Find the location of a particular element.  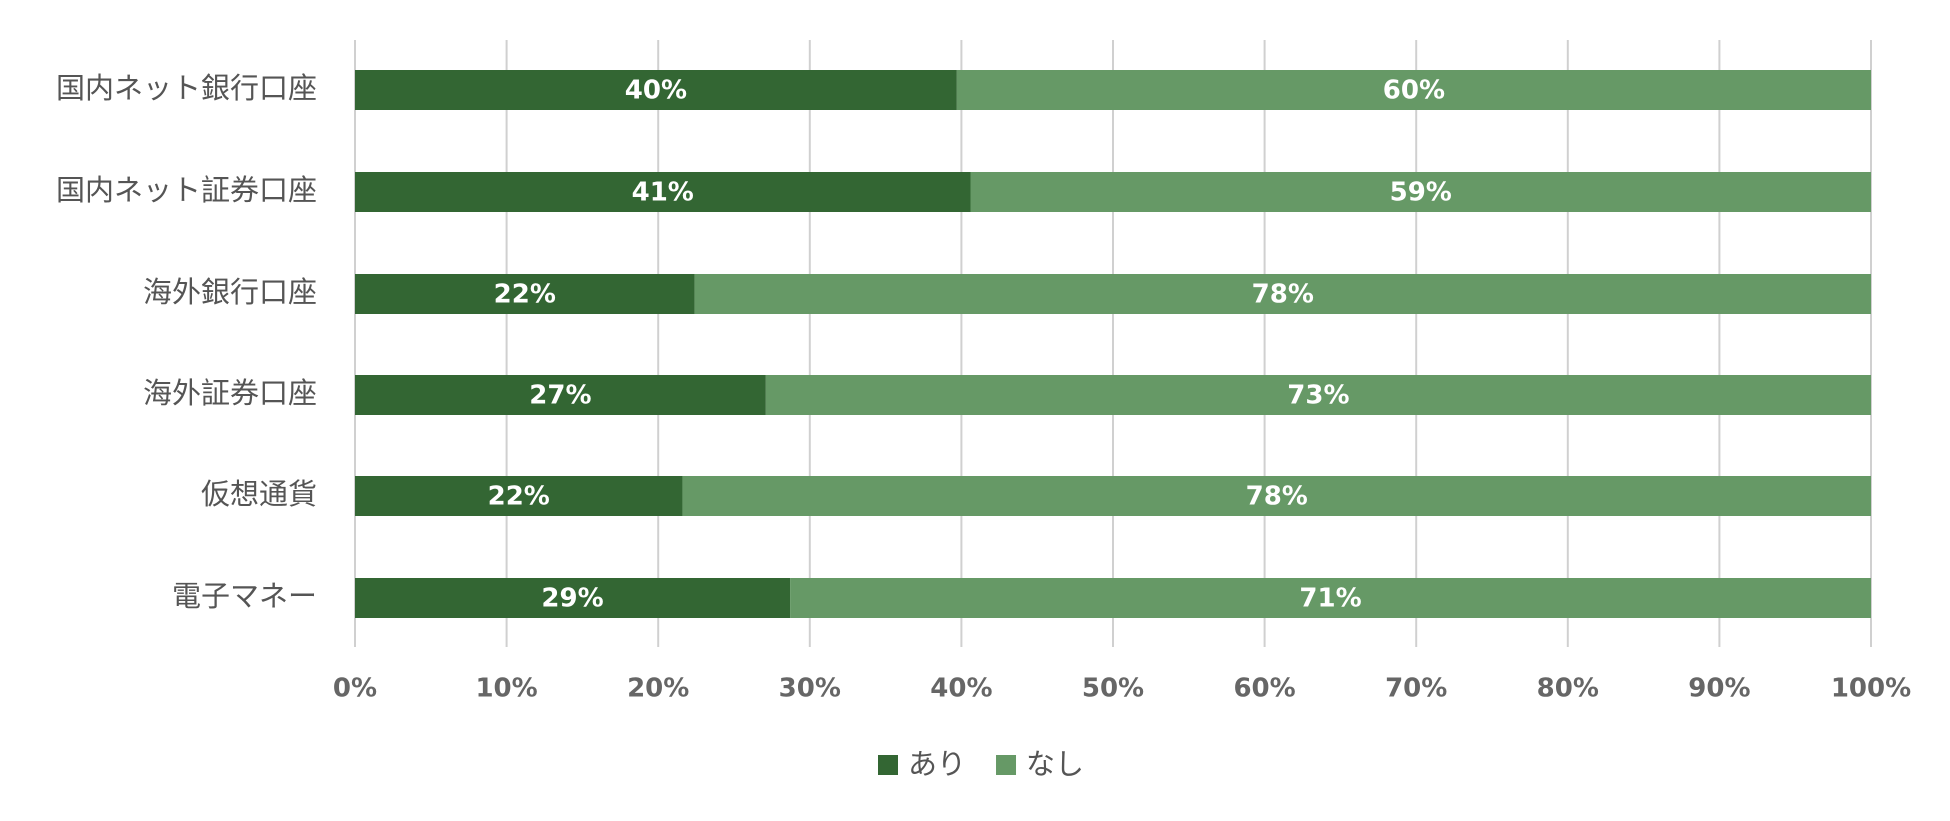

x-tick-label: 90% is located at coordinates (1719, 689).